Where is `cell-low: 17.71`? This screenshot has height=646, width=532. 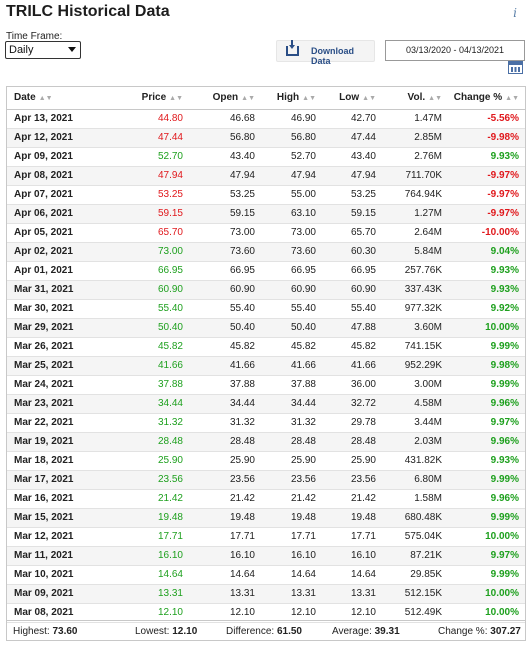
cell-low: 17.71 is located at coordinates (346, 537).